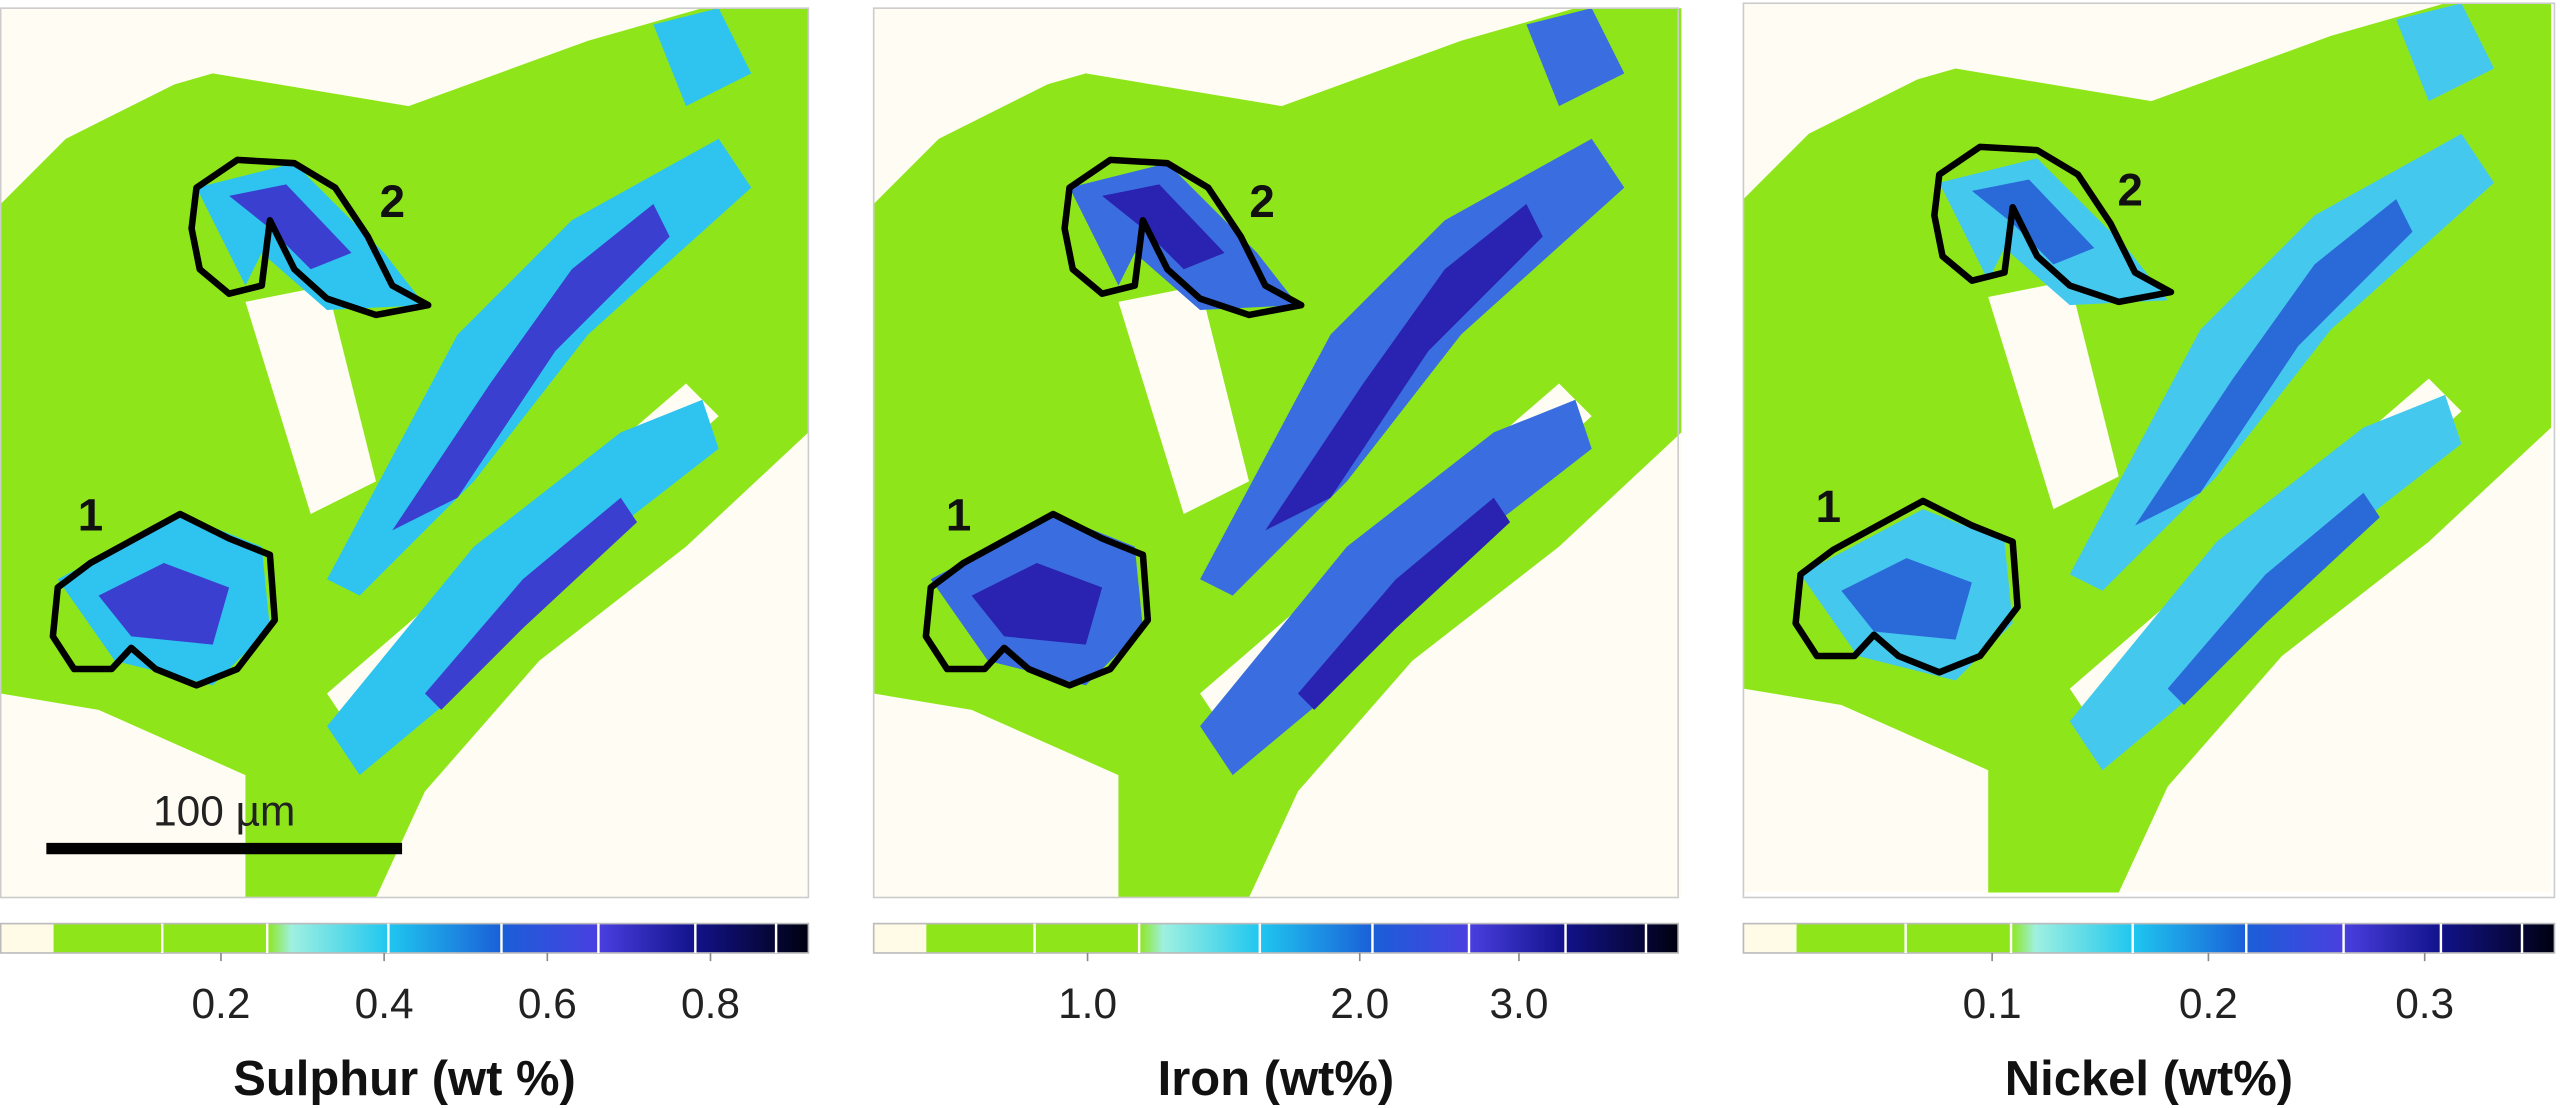 The image size is (2560, 1108). I want to click on colorbar-tick-label: 3.0, so click(1518, 1003).